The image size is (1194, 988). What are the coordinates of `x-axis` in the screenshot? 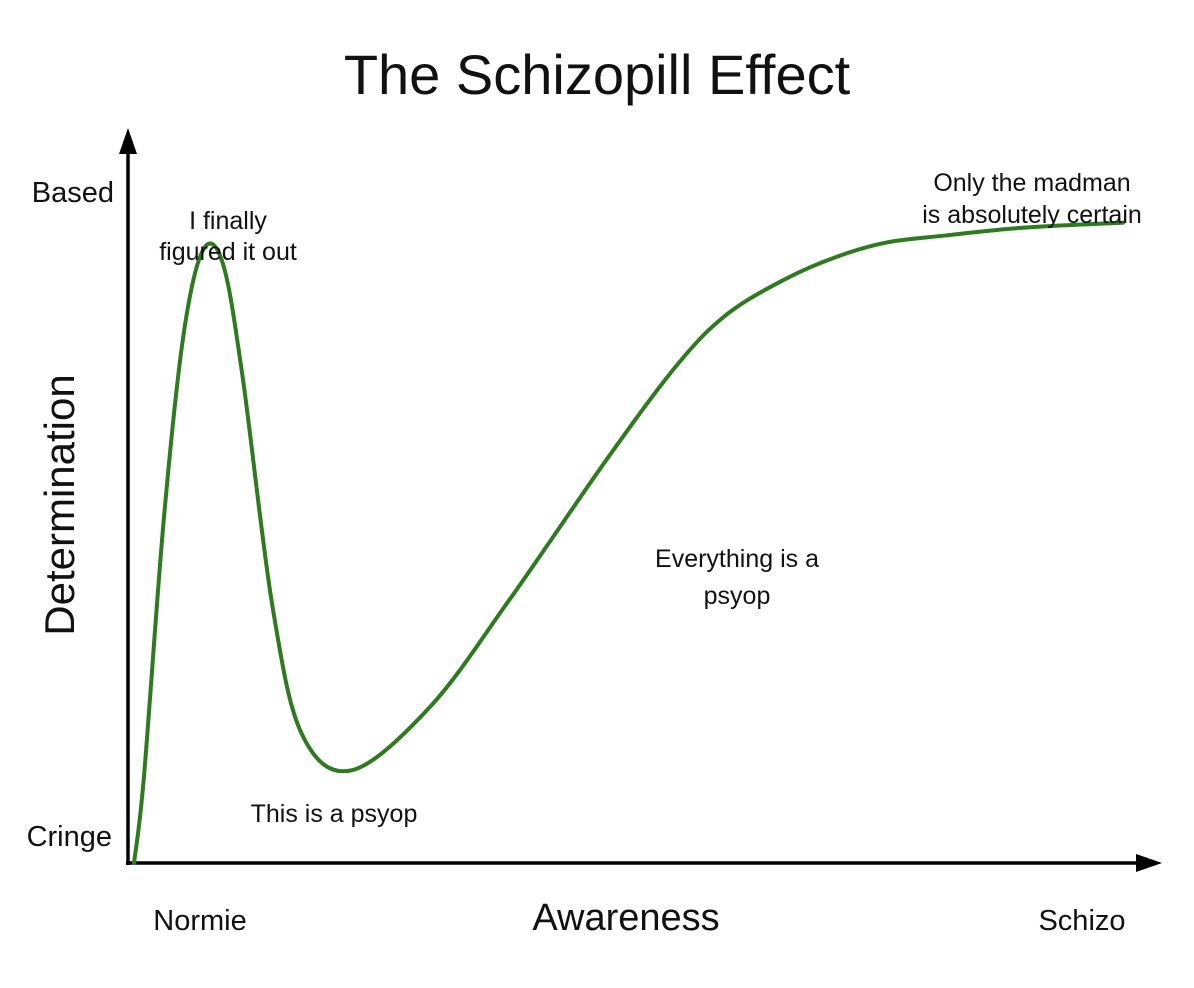 It's located at (644, 863).